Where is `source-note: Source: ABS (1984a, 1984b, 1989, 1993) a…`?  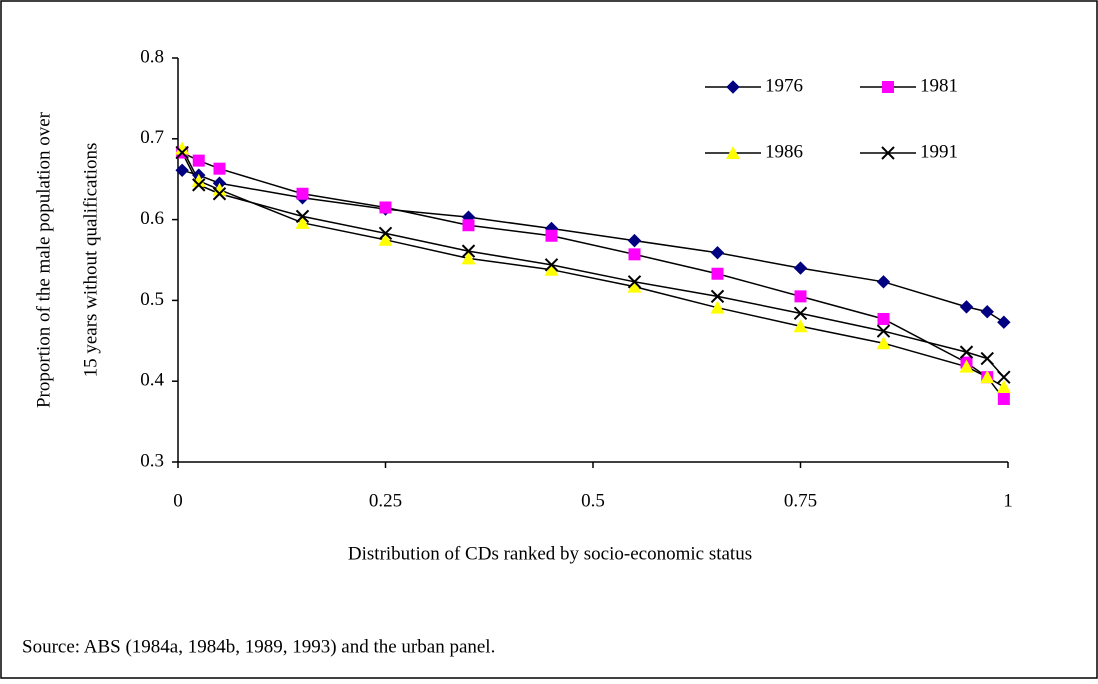
source-note: Source: ABS (1984a, 1984b, 1989, 1993) a… is located at coordinates (258, 646).